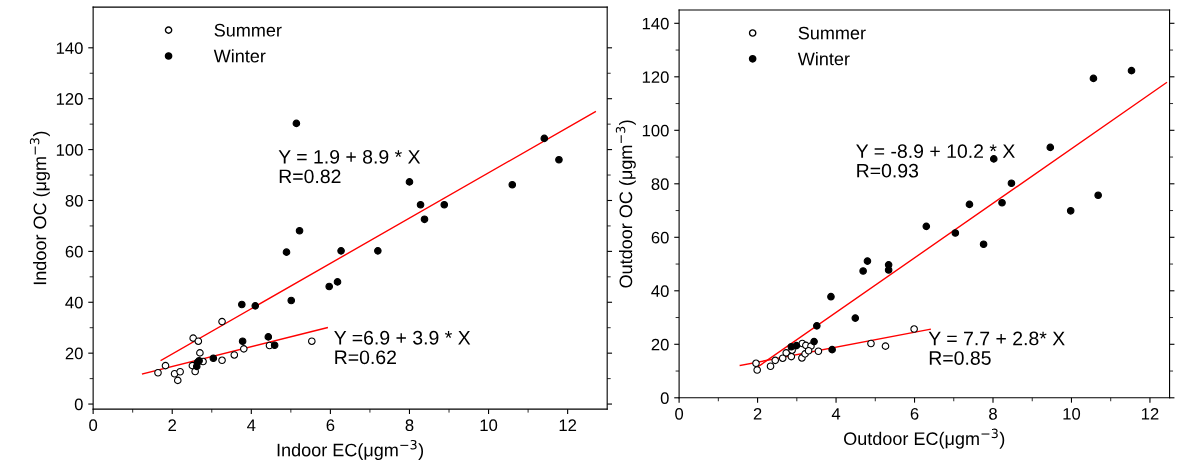 Image resolution: width=1179 pixels, height=473 pixels. I want to click on y-axis-title: Indoor OC (μgm$^{−3}$), so click(39, 208).